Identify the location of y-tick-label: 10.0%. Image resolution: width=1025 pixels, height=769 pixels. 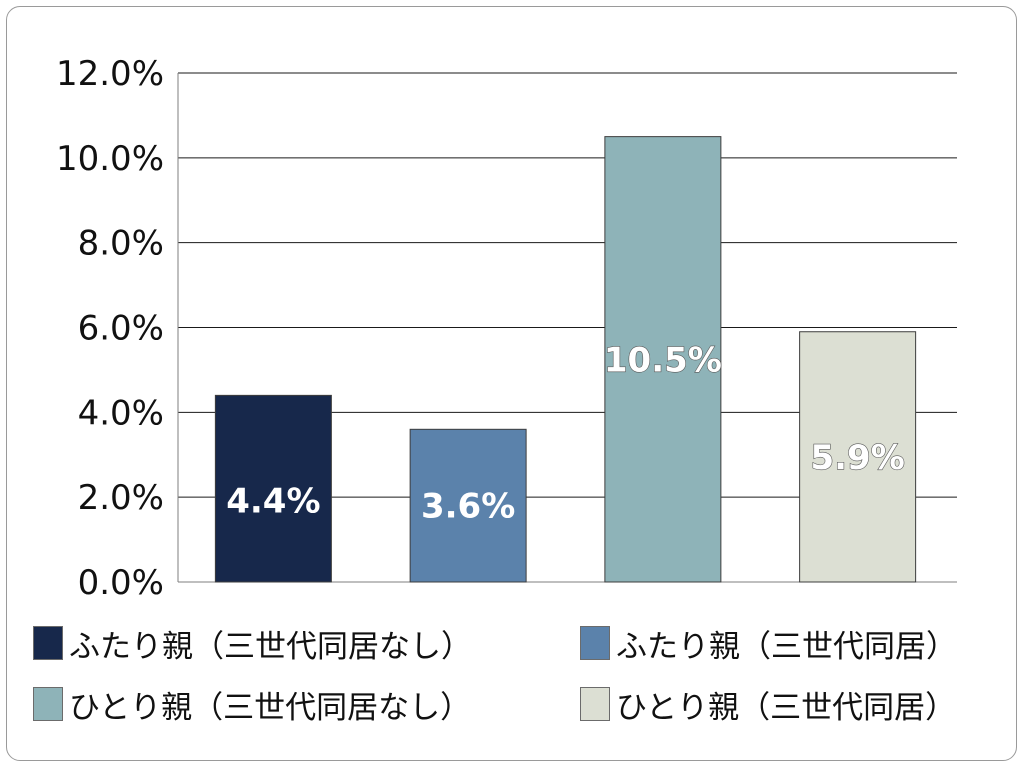
(110, 159).